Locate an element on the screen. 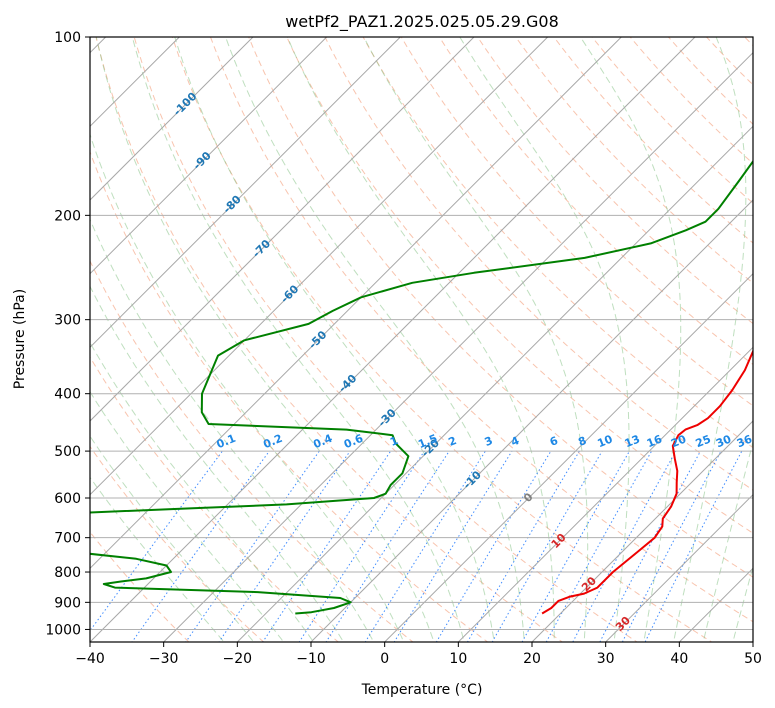  y-tick-label: 1000 is located at coordinates (63, 630).